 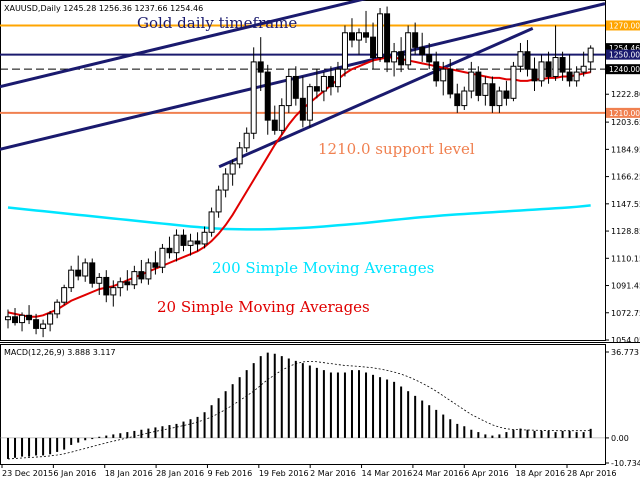 I want to click on price-tick-label: 1128.85, so click(x=625, y=231).